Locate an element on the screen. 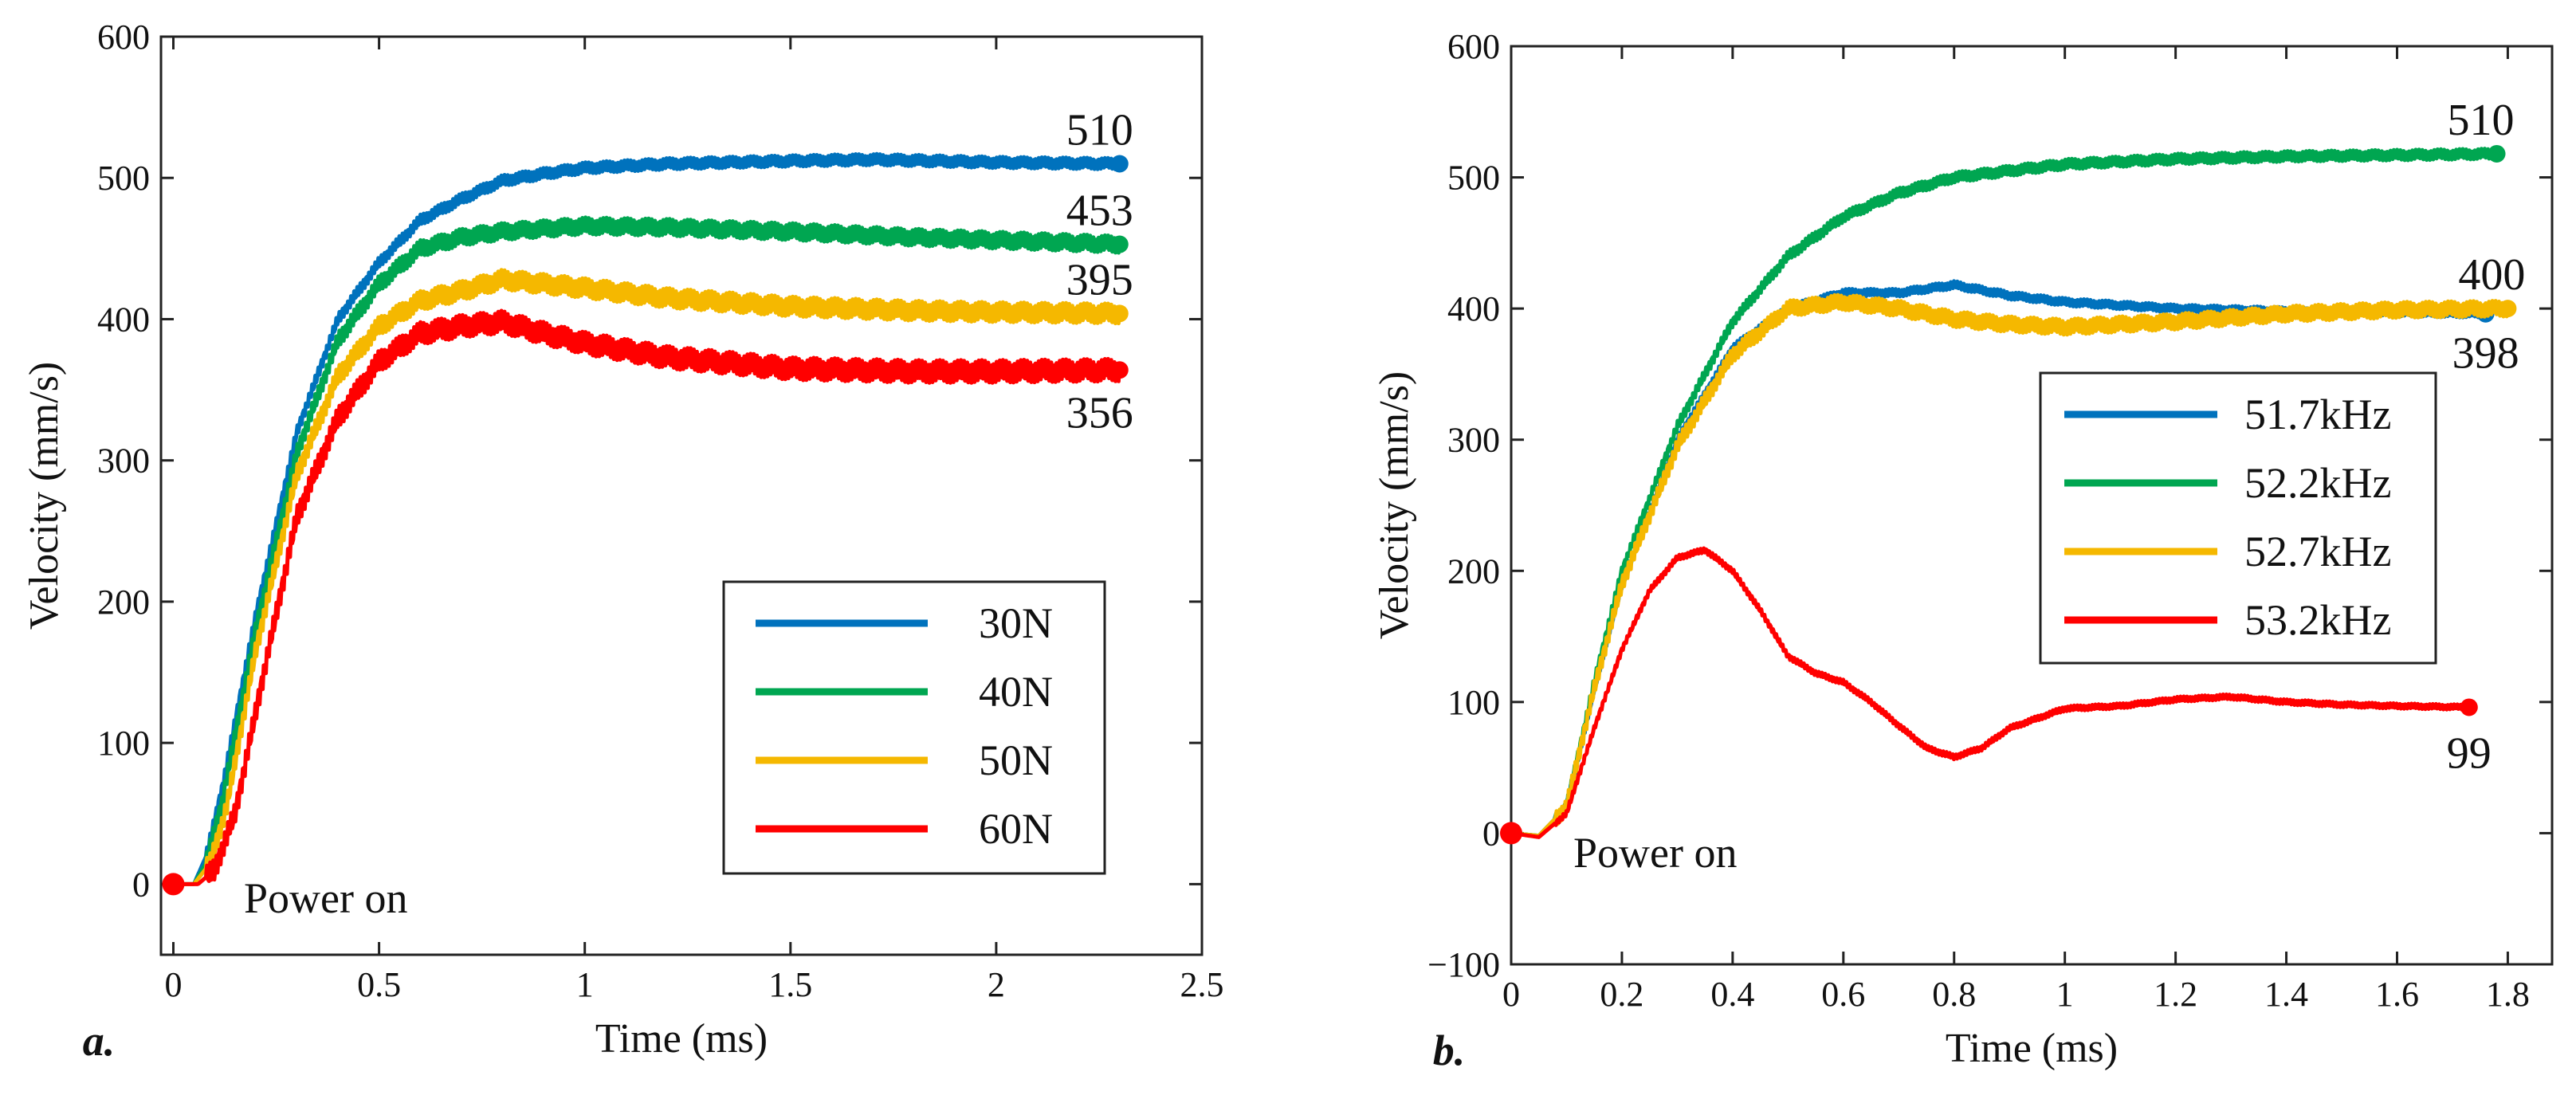 This screenshot has width=2576, height=1103. panel-label: b. is located at coordinates (1449, 1050).